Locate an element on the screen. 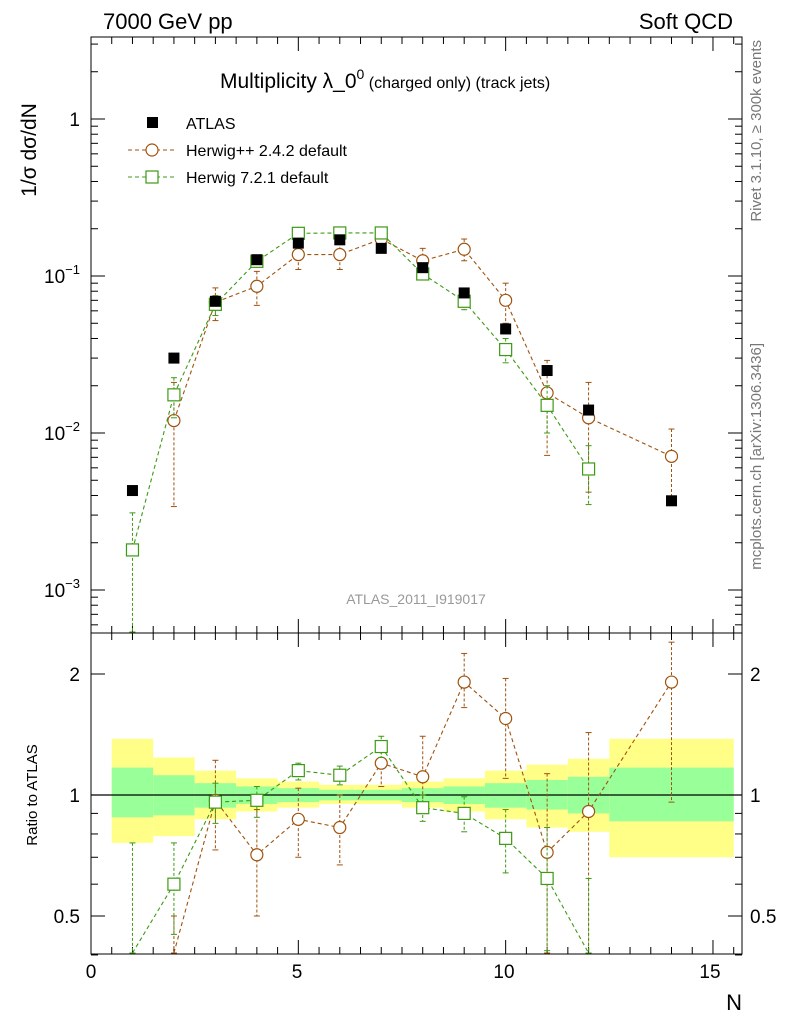 This screenshot has width=786, height=1024. ratio-tick-0.5-right: 0.5 is located at coordinates (763, 917).